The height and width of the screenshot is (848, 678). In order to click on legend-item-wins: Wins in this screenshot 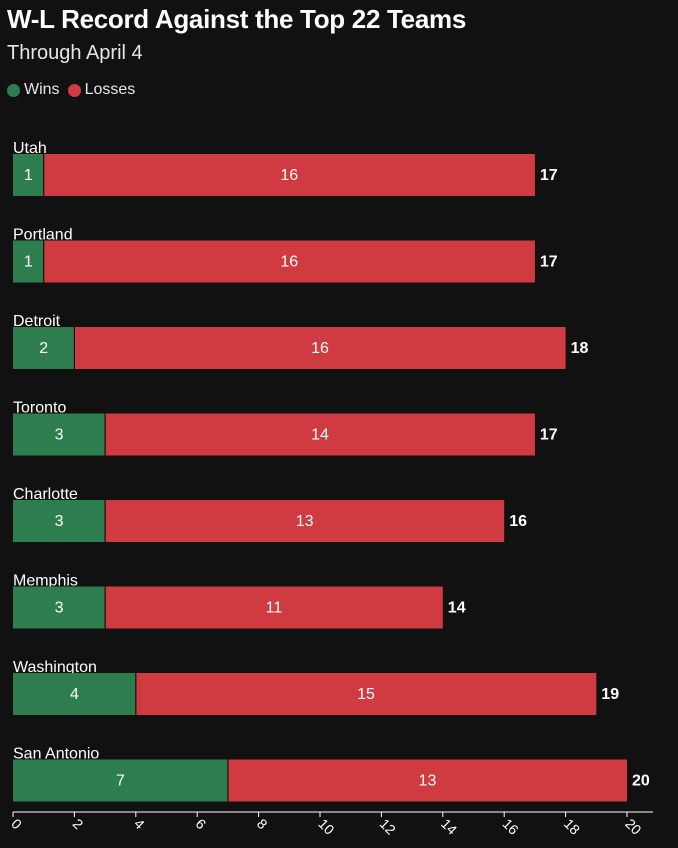, I will do `click(33, 90)`.